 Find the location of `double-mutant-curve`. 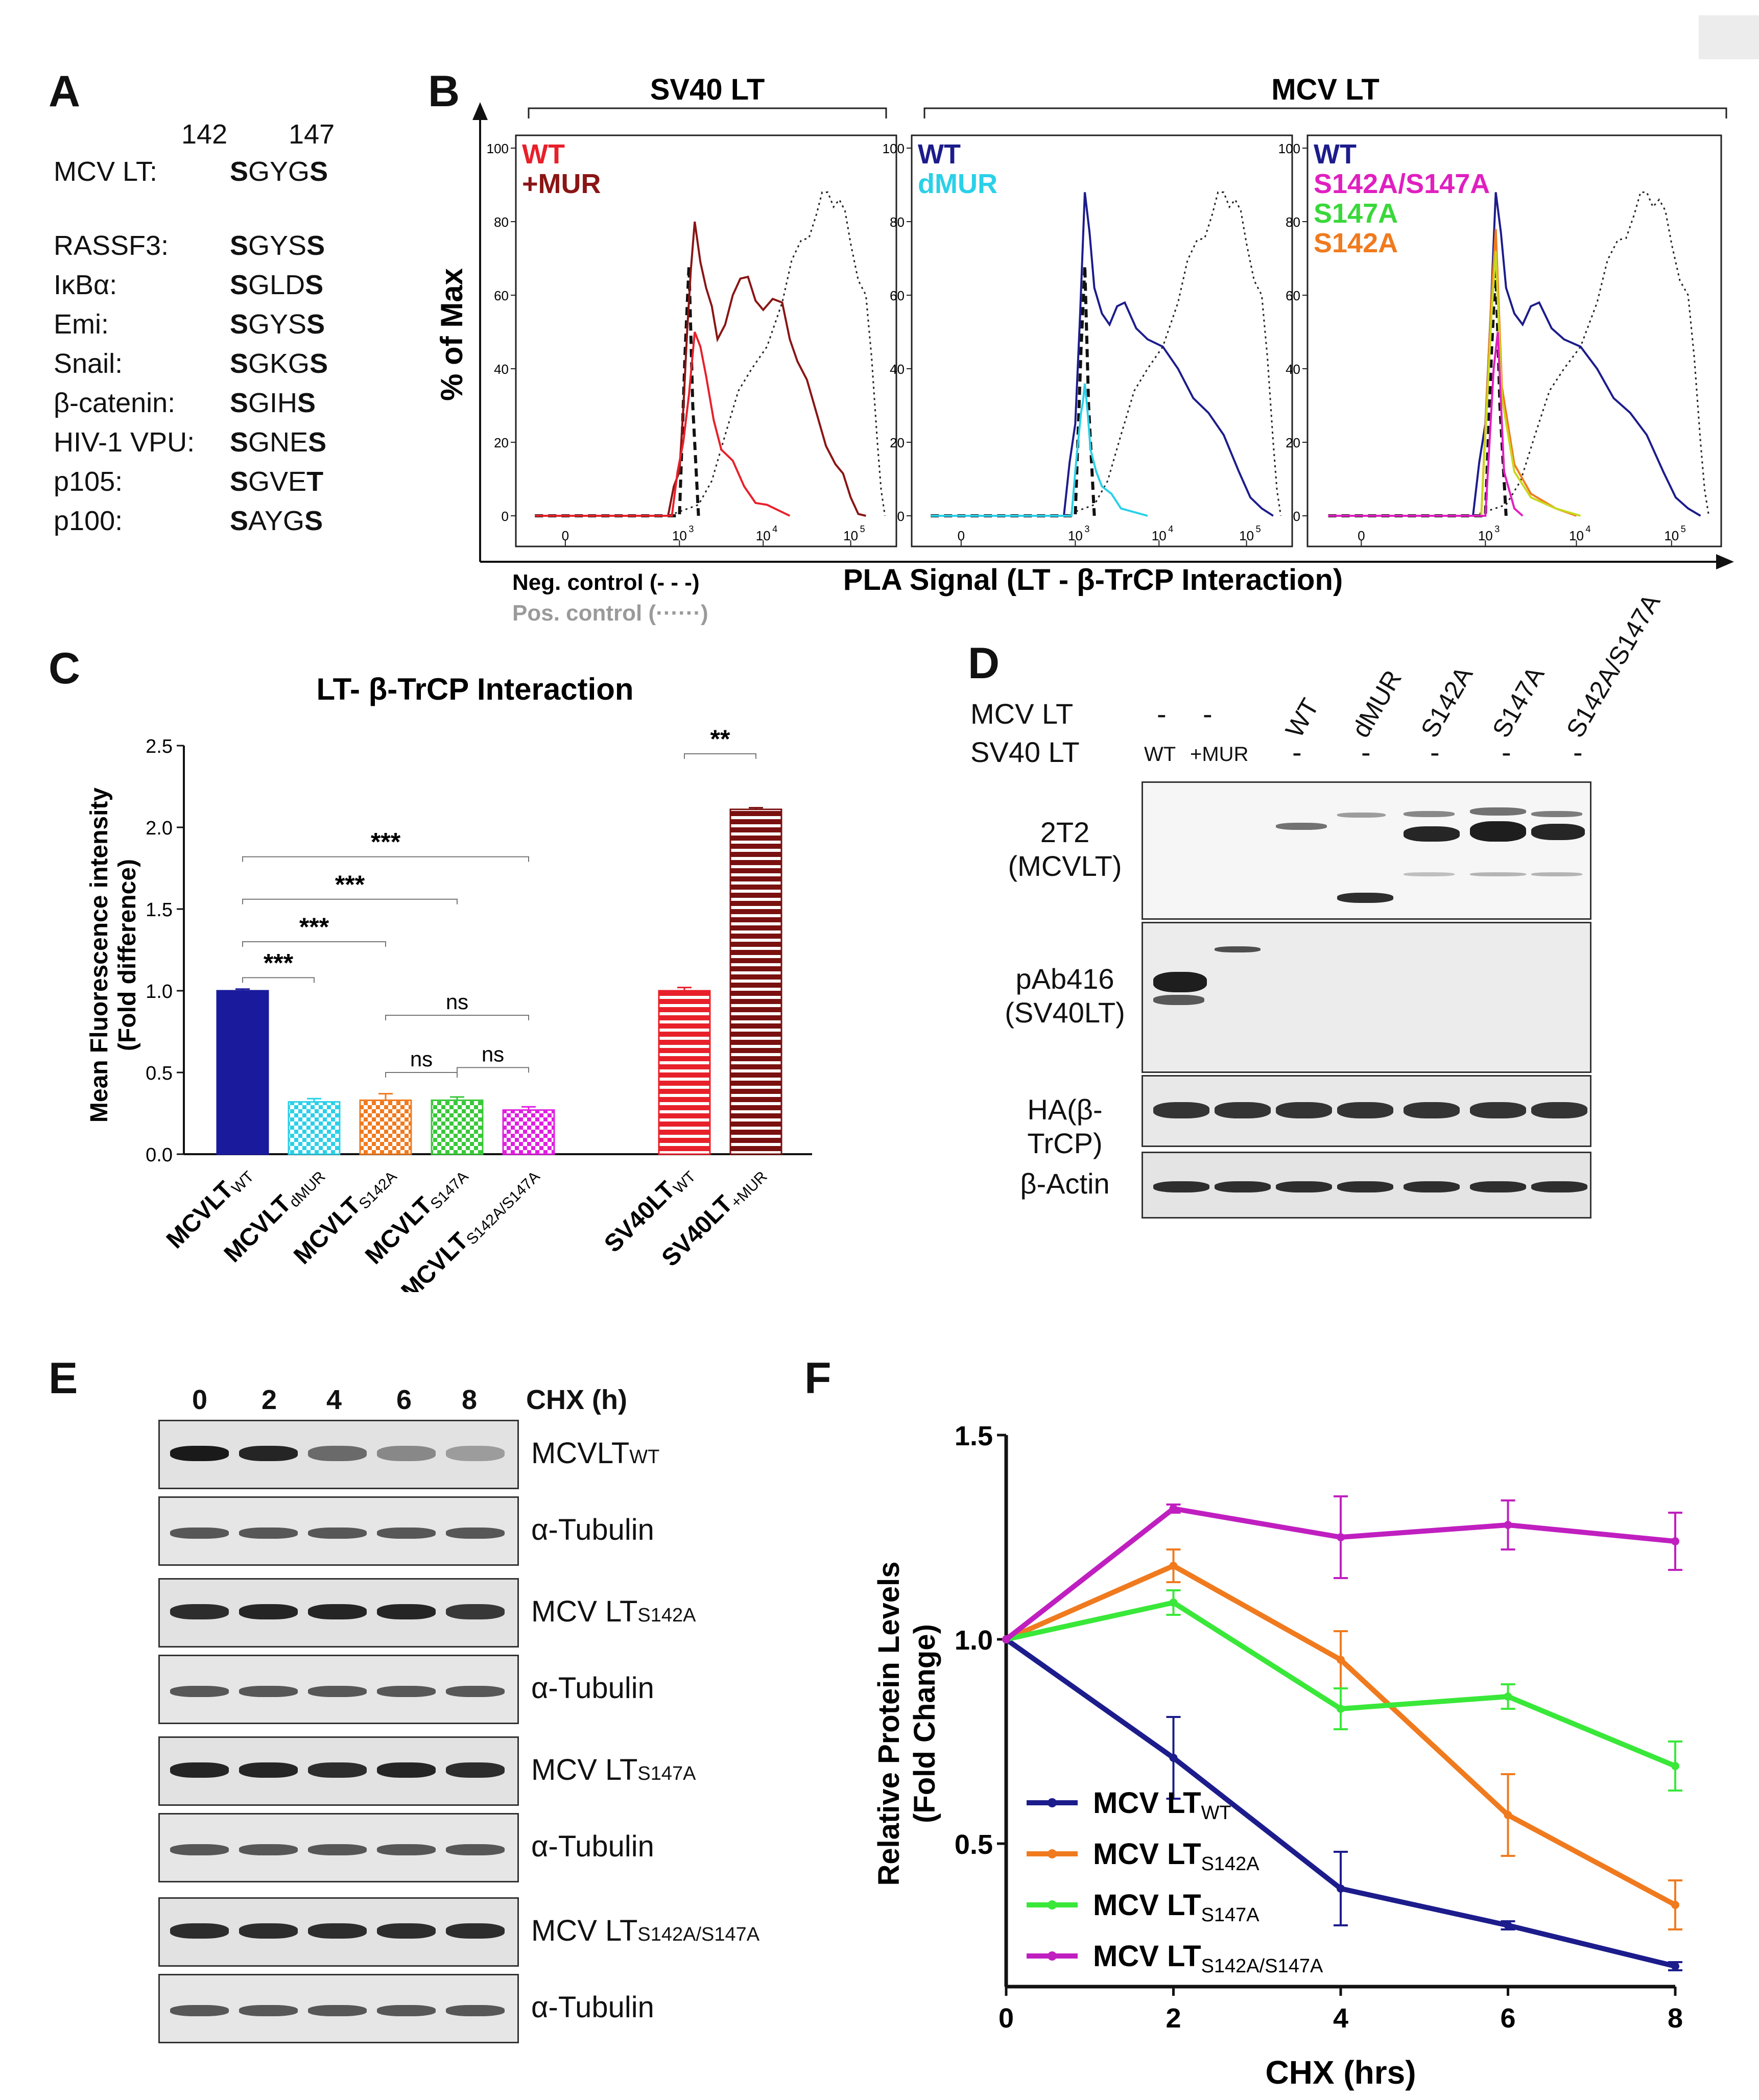

double-mutant-curve is located at coordinates (1426, 424).